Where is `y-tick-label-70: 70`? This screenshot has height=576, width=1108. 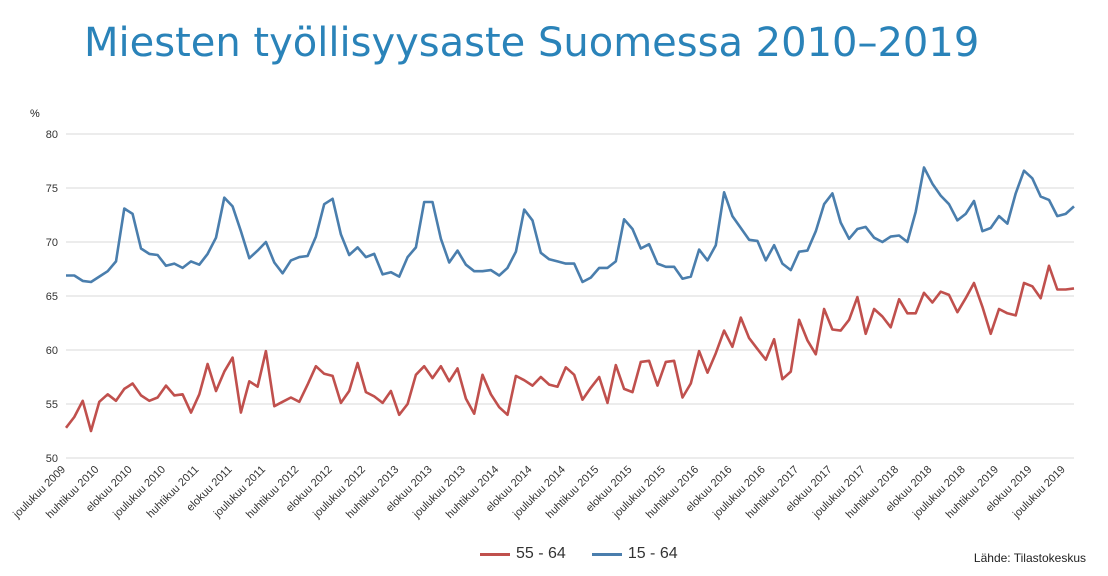
y-tick-label-70: 70 is located at coordinates (52, 243).